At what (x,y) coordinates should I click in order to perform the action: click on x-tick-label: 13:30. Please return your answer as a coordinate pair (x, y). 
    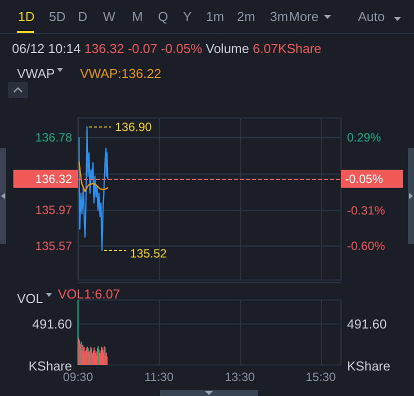
    Looking at the image, I should click on (240, 377).